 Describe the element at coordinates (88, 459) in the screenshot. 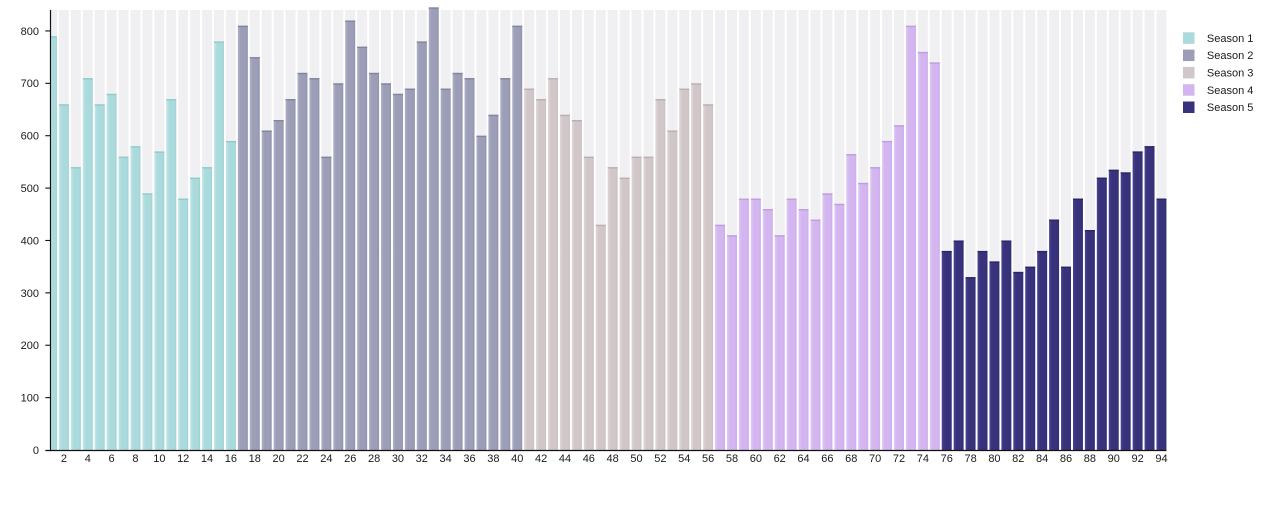

I see `svg-text: 4` at that location.